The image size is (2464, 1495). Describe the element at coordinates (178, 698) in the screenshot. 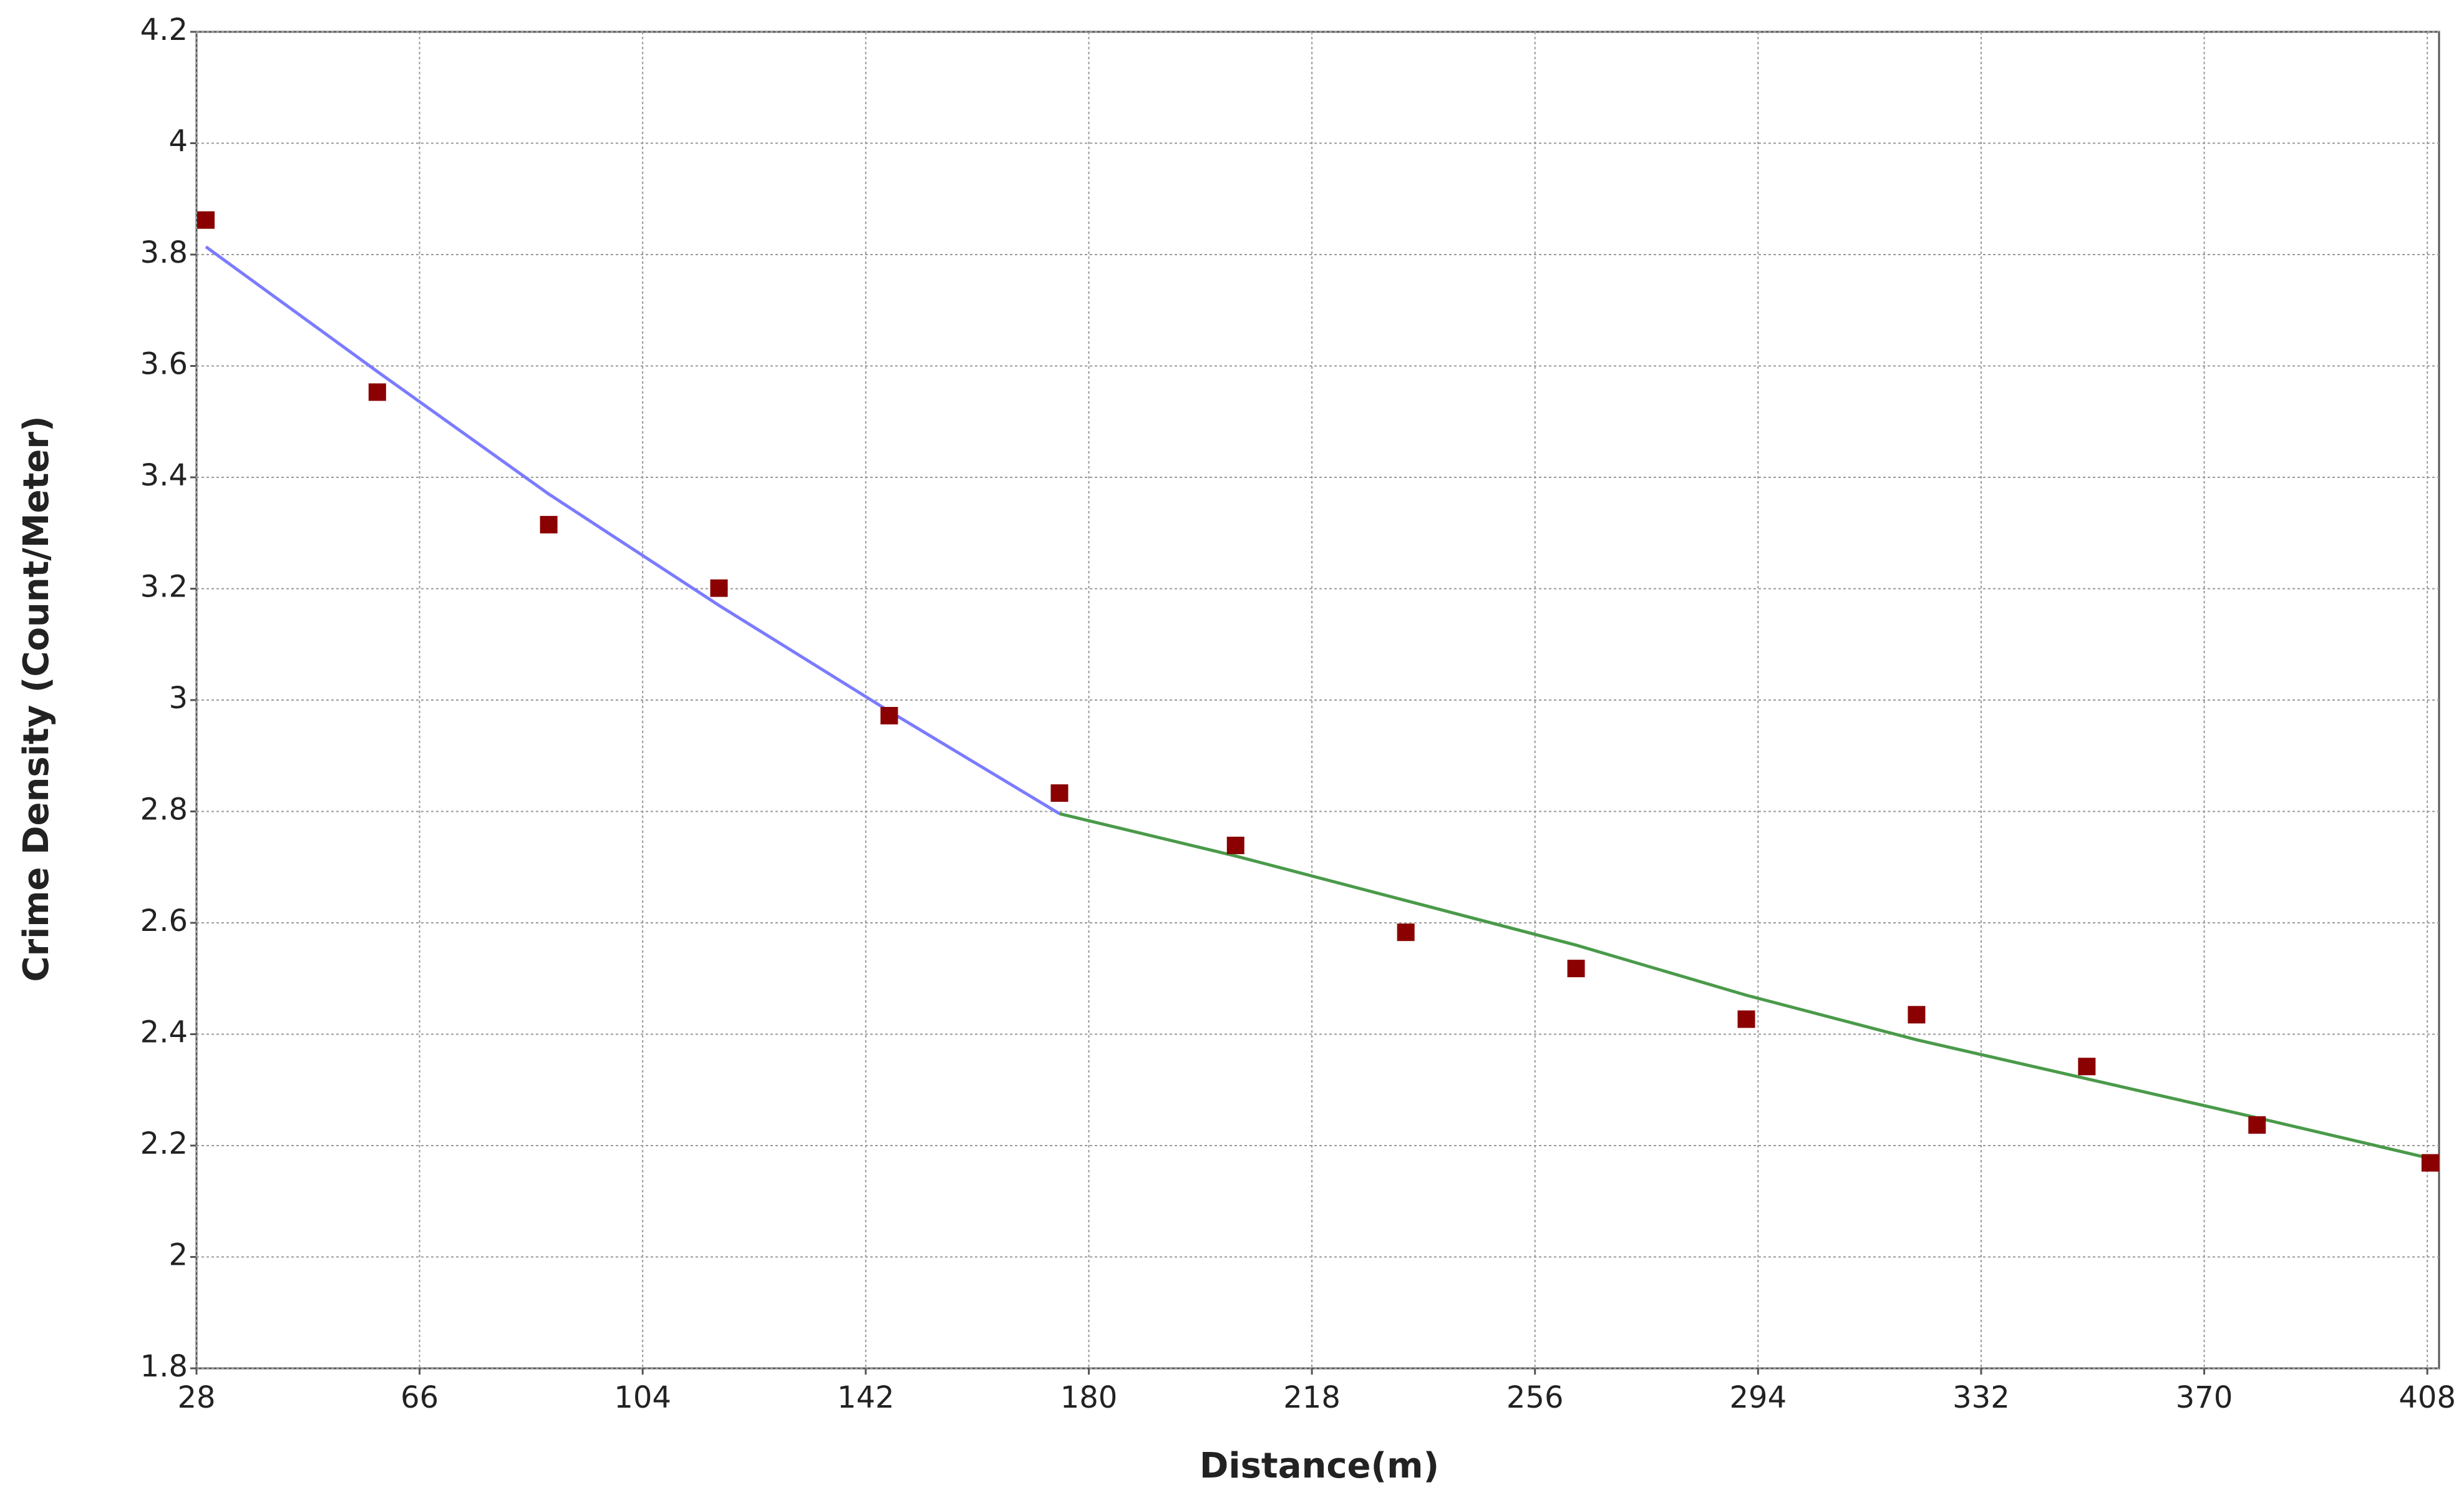

I see `y-tick-label: 3` at that location.